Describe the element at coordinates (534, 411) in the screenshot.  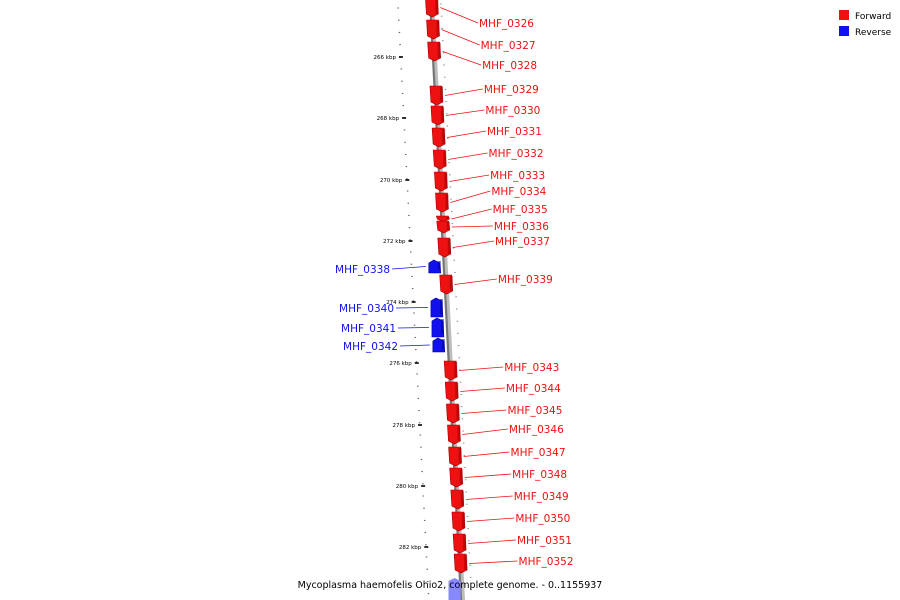
I see `gene-label: MHF_0345` at that location.